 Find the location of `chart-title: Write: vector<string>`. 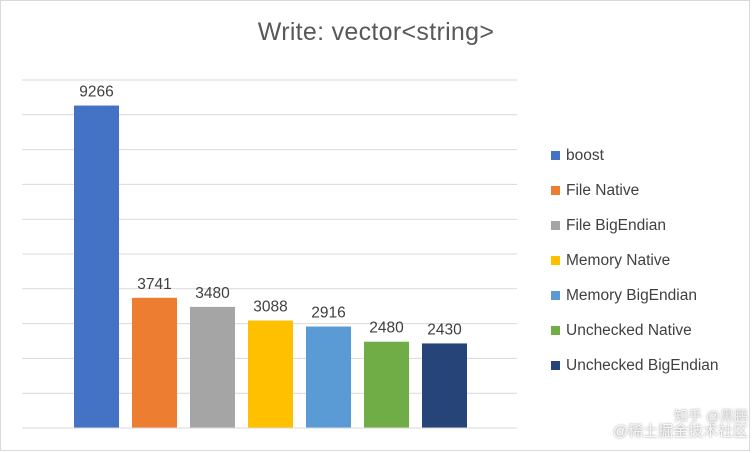

chart-title: Write: vector<string> is located at coordinates (376, 32).